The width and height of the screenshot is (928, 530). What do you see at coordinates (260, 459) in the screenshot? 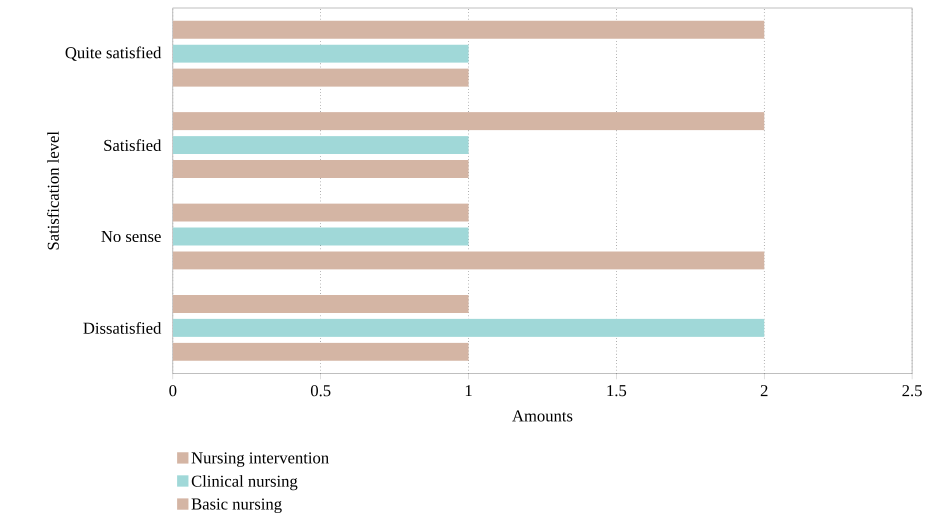
I see `legend-label: Nursing intervention` at bounding box center [260, 459].